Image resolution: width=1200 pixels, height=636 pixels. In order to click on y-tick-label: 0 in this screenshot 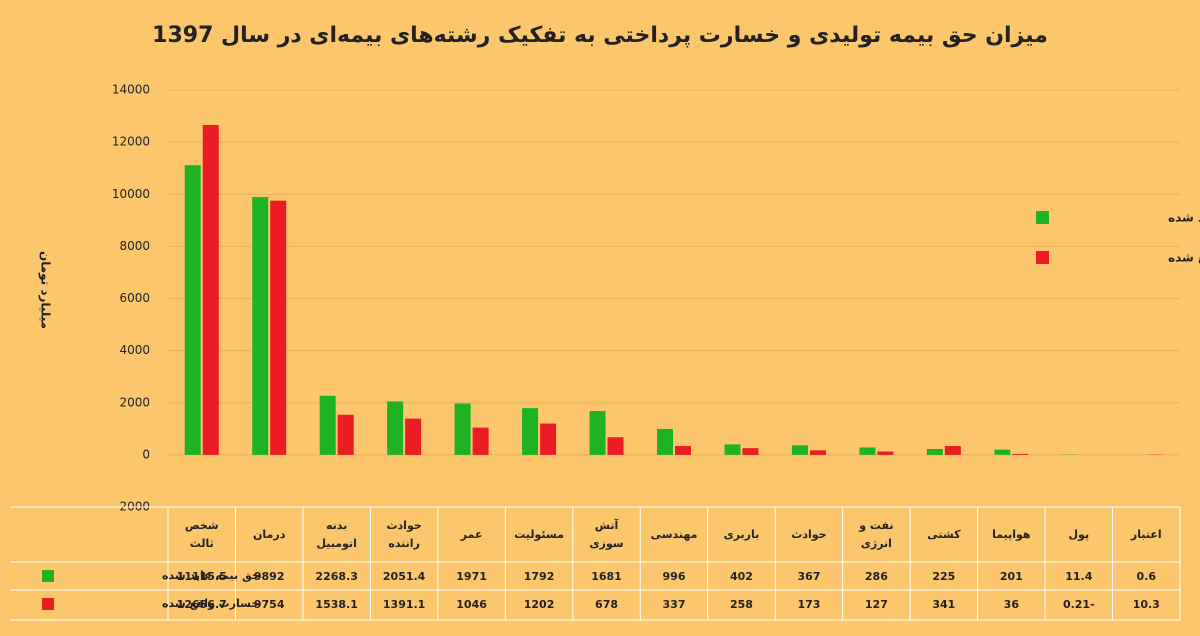, I will do `click(146, 454)`.